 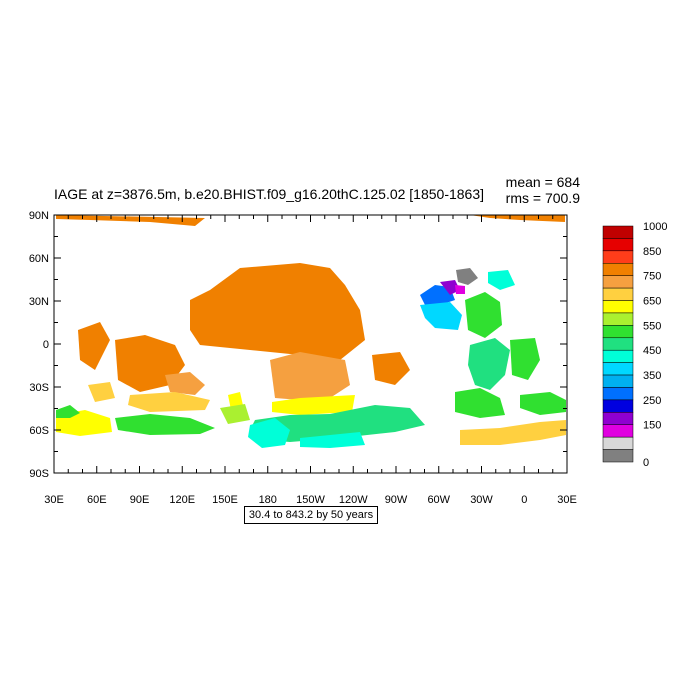 What do you see at coordinates (140, 500) in the screenshot?
I see `lon-label: 90E` at bounding box center [140, 500].